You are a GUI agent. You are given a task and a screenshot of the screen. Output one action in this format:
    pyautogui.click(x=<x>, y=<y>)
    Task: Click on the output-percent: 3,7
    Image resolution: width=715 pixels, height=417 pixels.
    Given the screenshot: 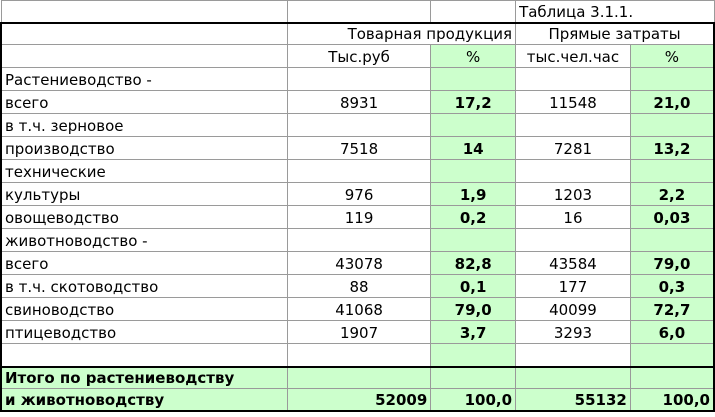 What is the action you would take?
    pyautogui.click(x=473, y=332)
    